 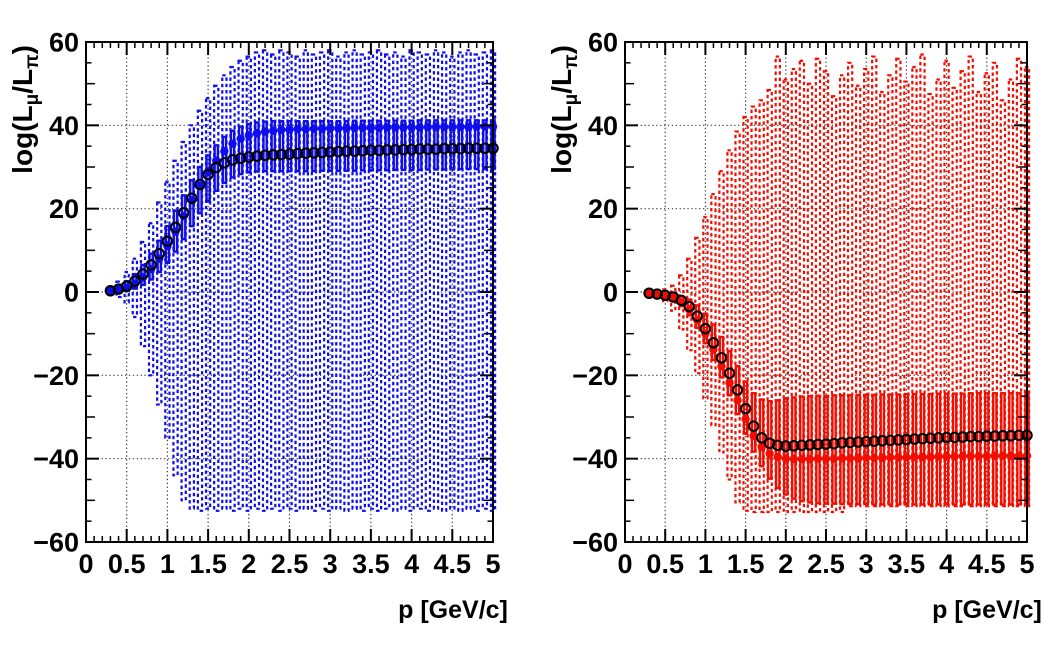 I want to click on mean-markers, so click(x=301, y=219).